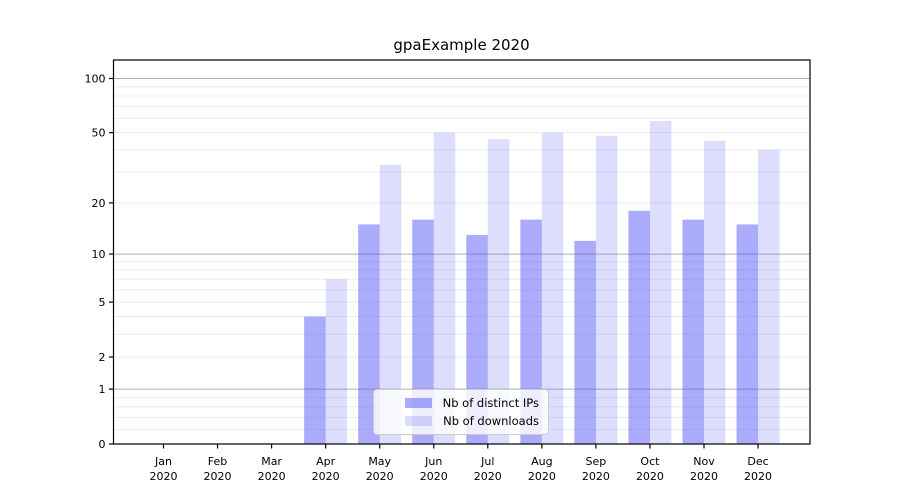 The width and height of the screenshot is (900, 500). I want to click on x-tick-label-month: Jul, so click(487, 461).